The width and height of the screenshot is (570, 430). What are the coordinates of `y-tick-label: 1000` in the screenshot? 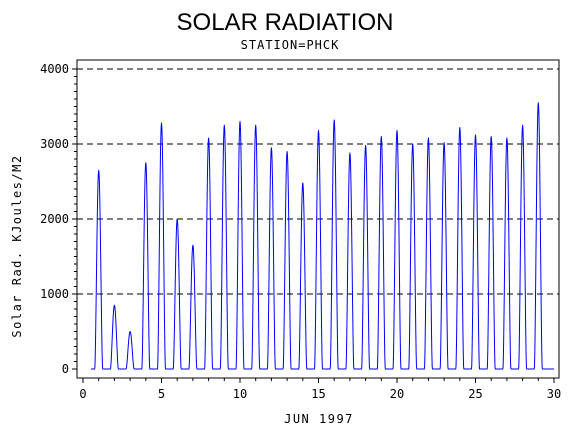 It's located at (54, 294).